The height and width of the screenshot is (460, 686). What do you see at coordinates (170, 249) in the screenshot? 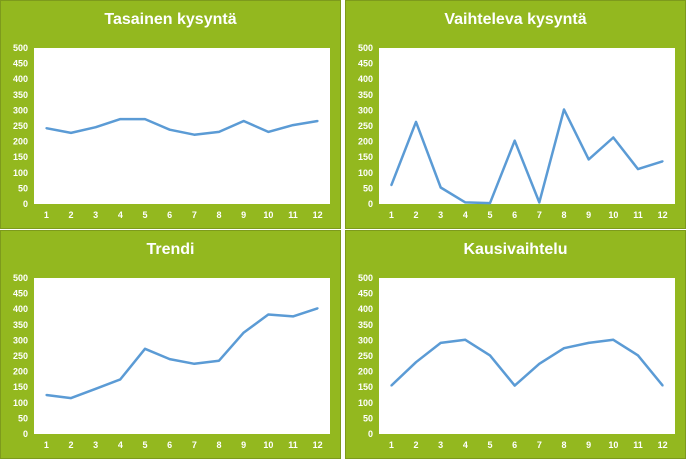
I see `chart-title: Trendi` at bounding box center [170, 249].